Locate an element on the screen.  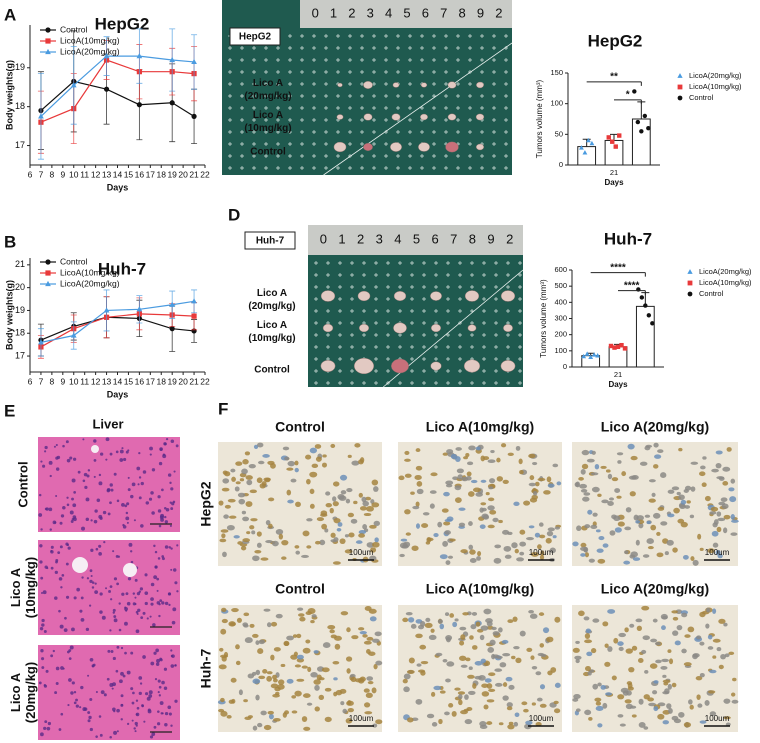
row-label: Huh-7 is located at coordinates (206, 668).